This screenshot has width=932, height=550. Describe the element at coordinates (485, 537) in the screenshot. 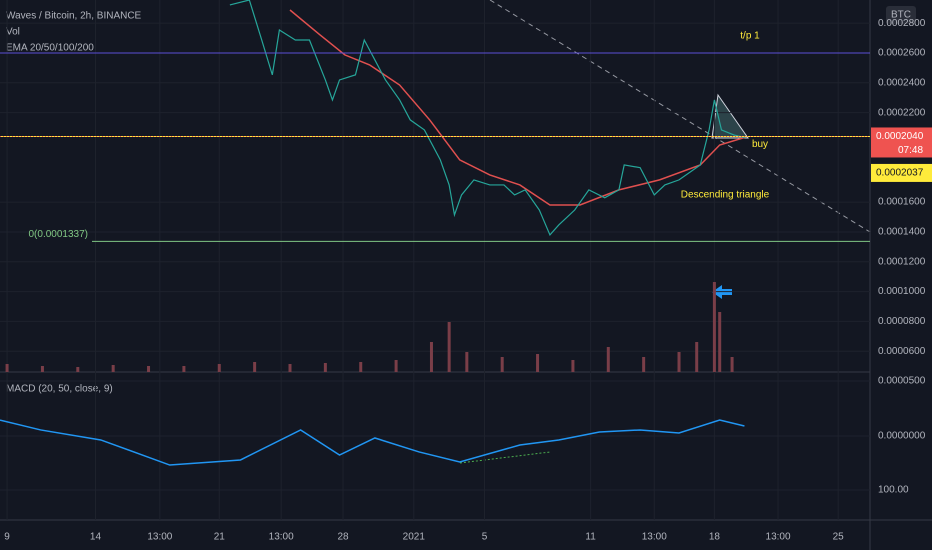

I see `x-tick-label: 5` at that location.